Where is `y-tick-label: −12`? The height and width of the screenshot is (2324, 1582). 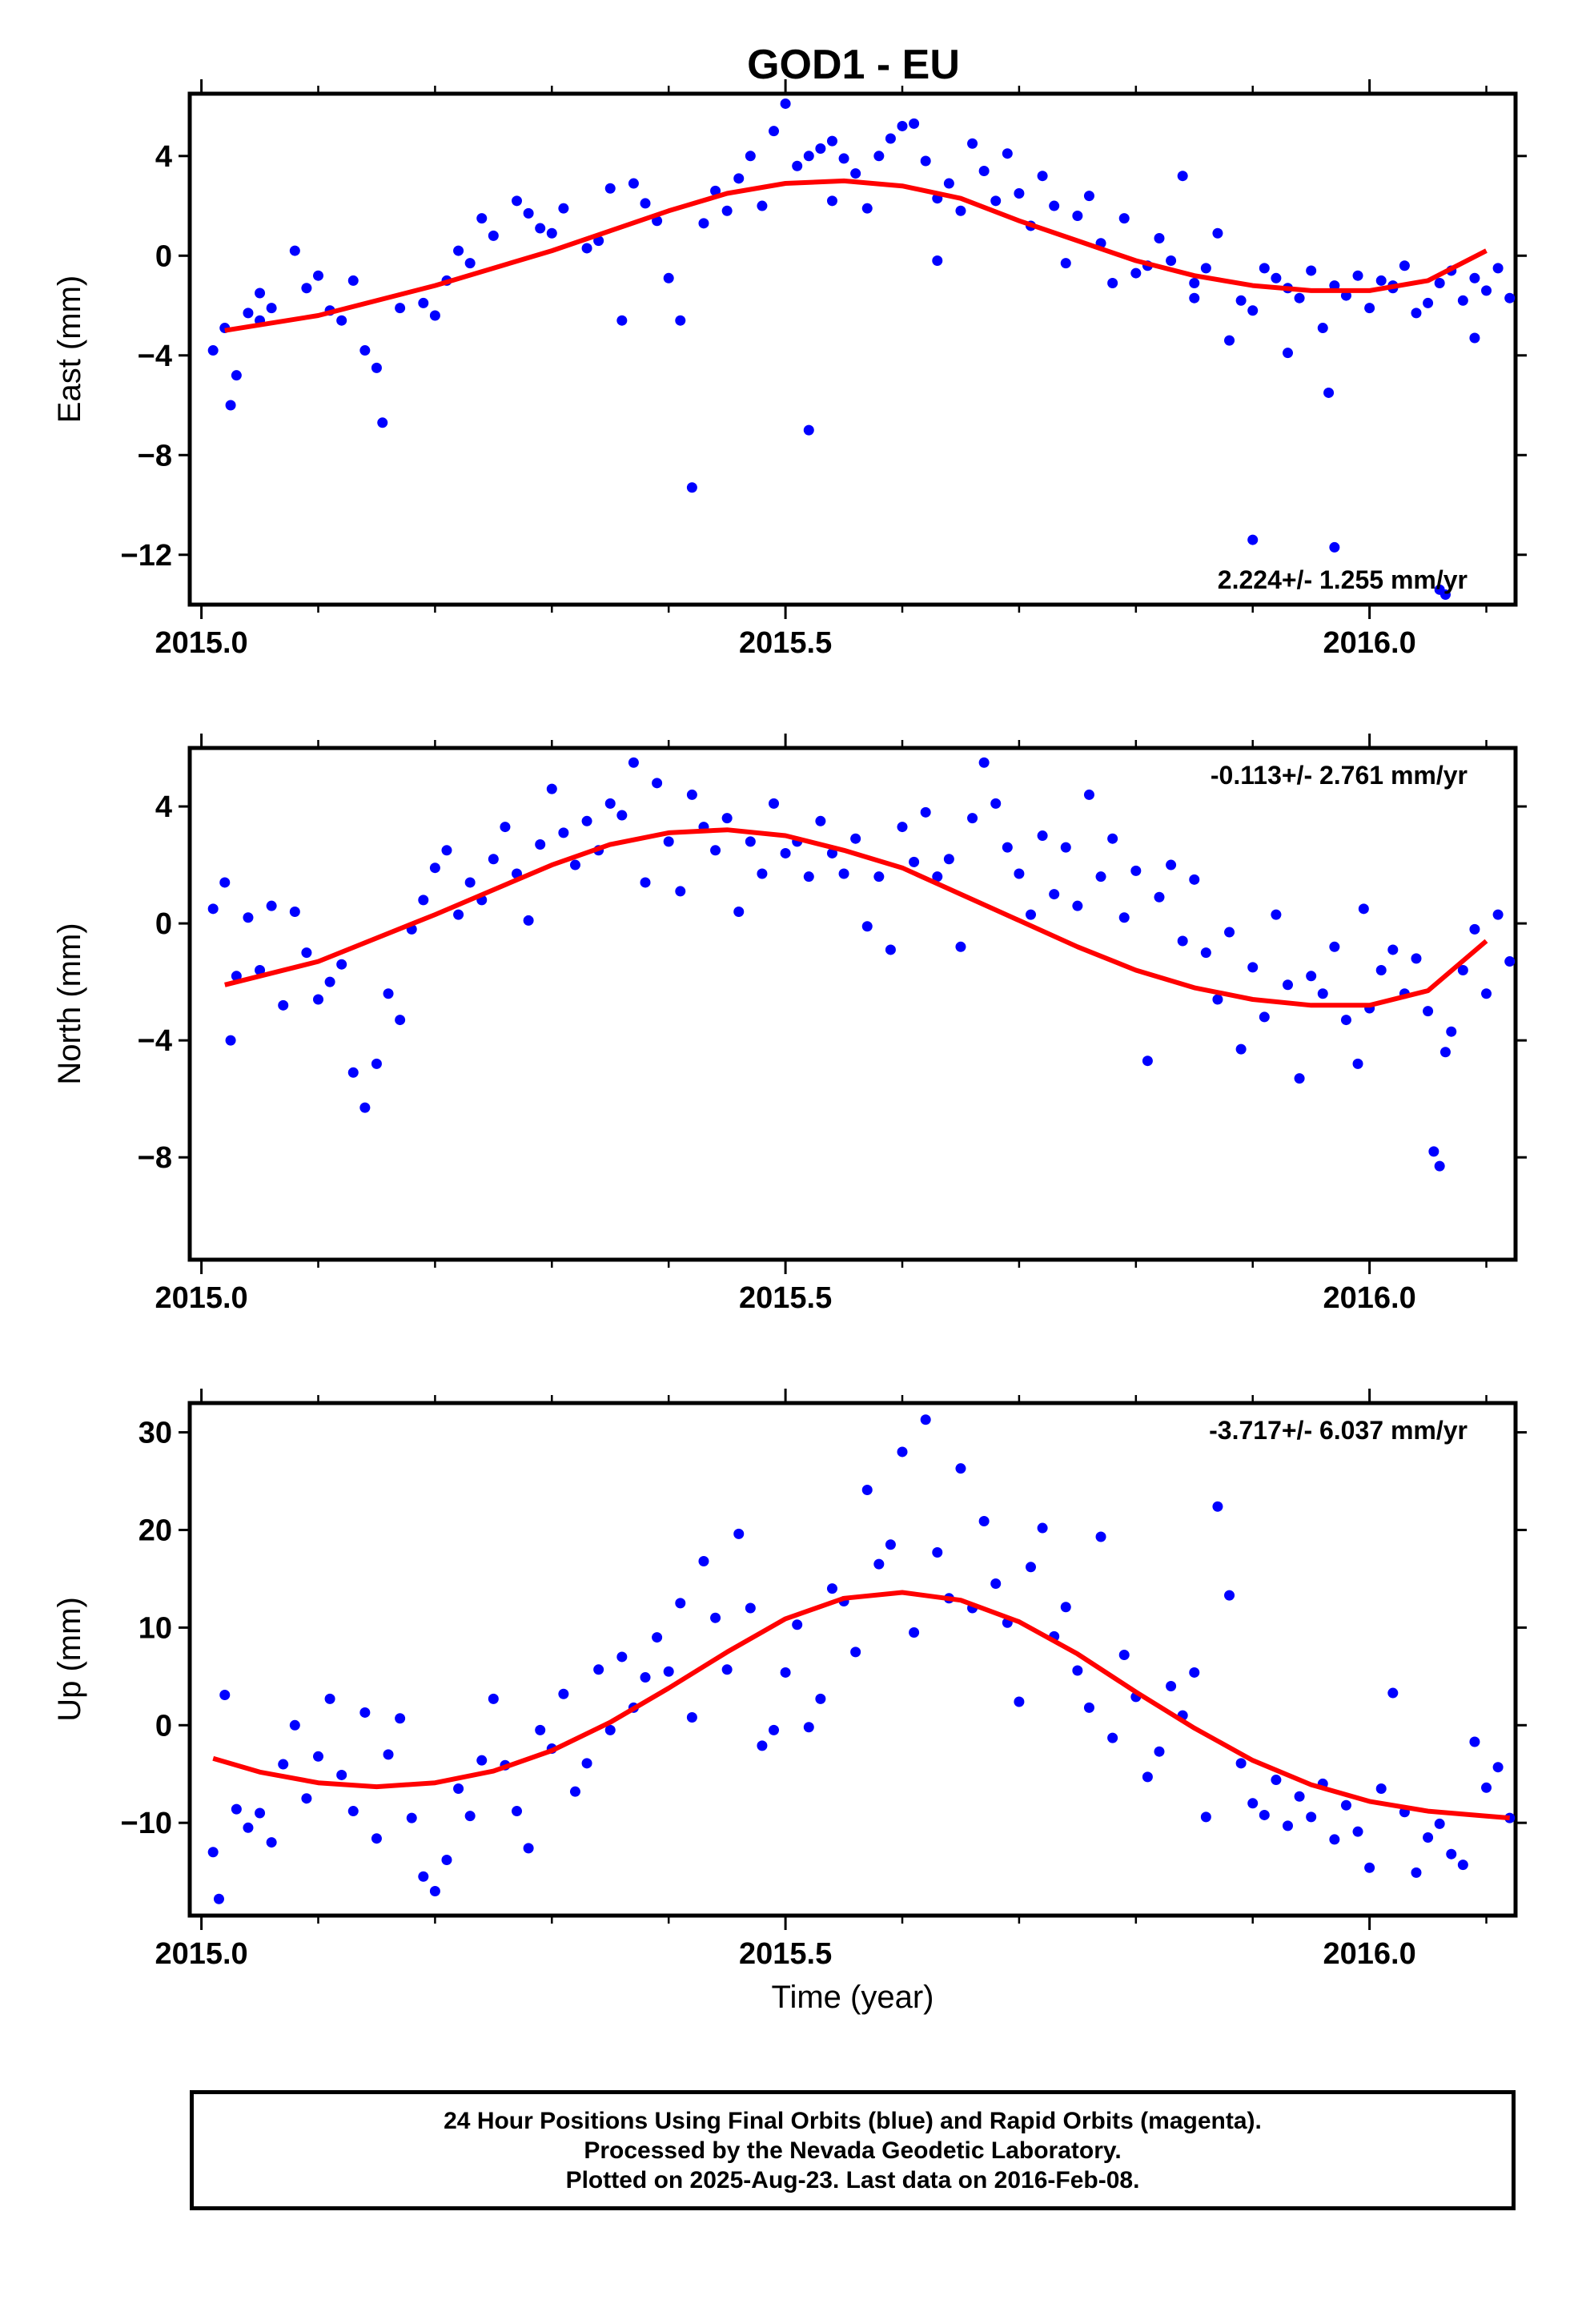
y-tick-label: −12 is located at coordinates (146, 556).